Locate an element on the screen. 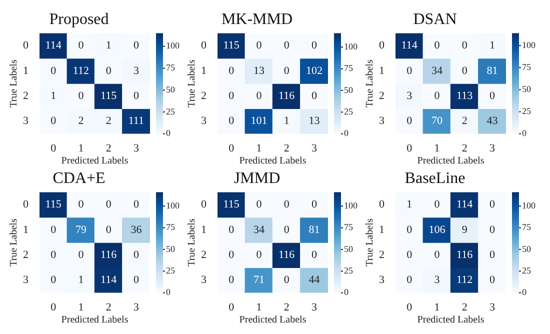 The height and width of the screenshot is (334, 550). x-tick-label: 3 is located at coordinates (314, 307).